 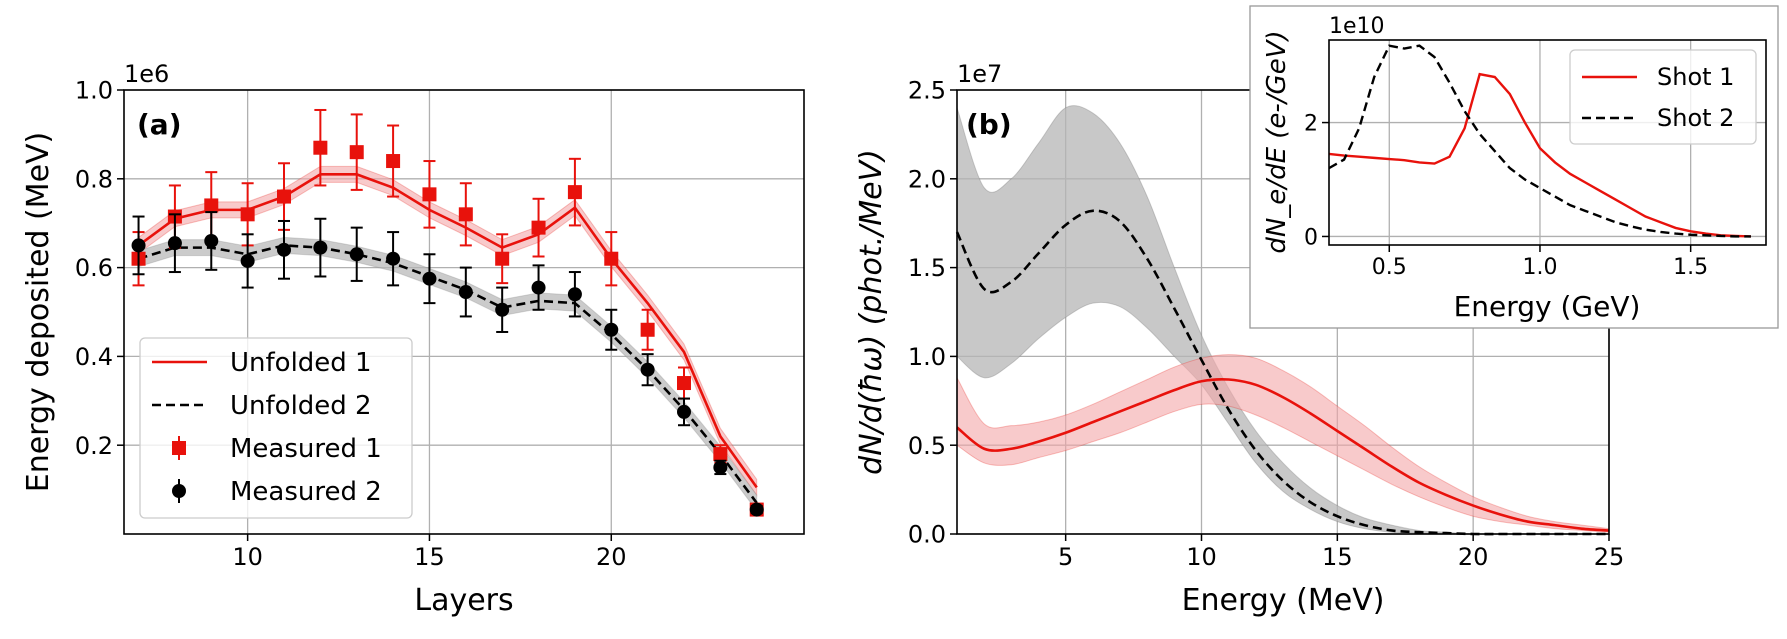 I want to click on inset-frame, so click(x=1547, y=142).